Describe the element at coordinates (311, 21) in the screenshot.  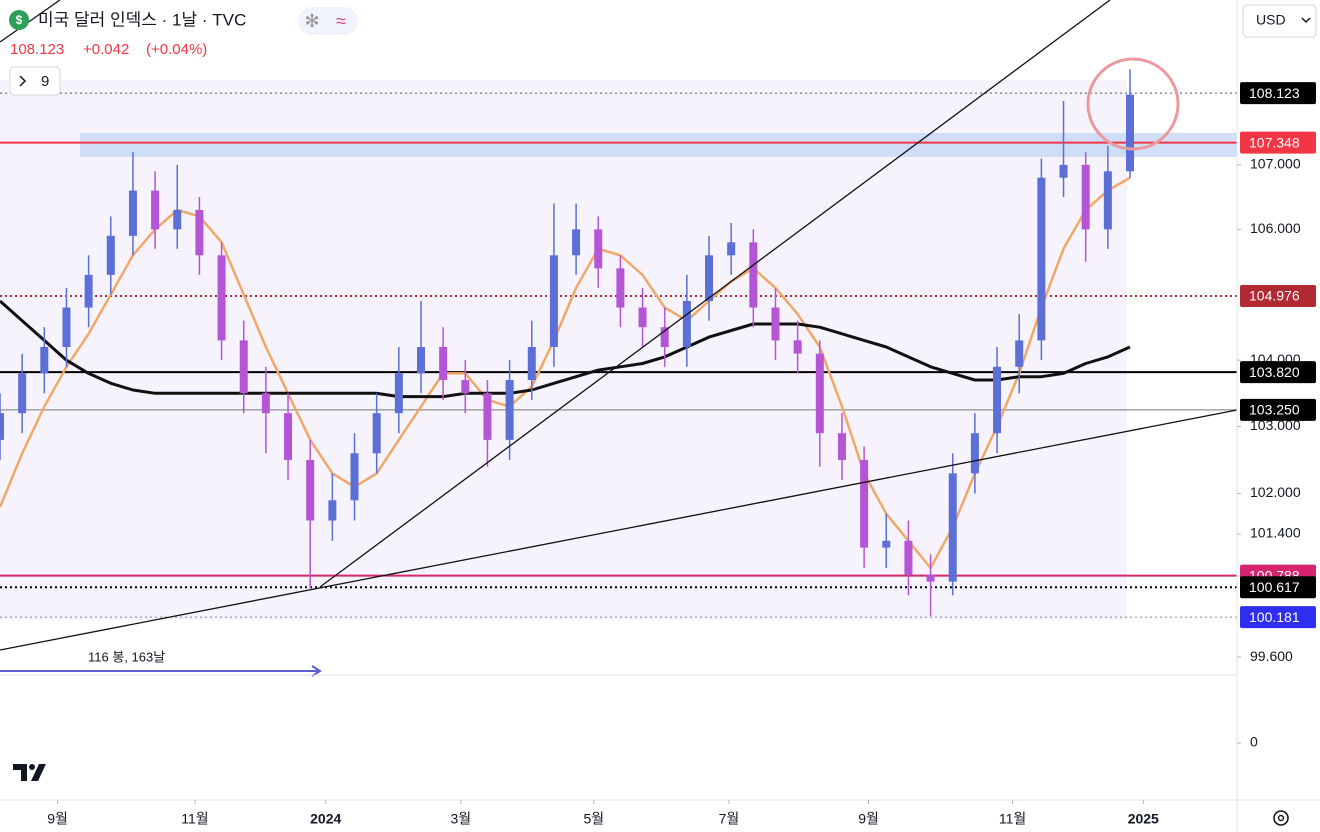
I see `status-icon: ✻` at that location.